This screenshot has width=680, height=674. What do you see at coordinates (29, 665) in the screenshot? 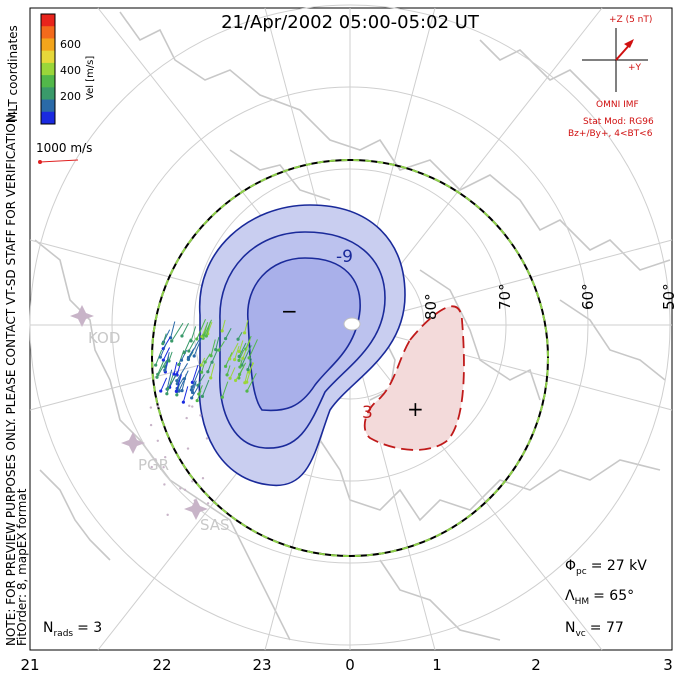
I see `mlt-tick-21: 21` at bounding box center [29, 665].